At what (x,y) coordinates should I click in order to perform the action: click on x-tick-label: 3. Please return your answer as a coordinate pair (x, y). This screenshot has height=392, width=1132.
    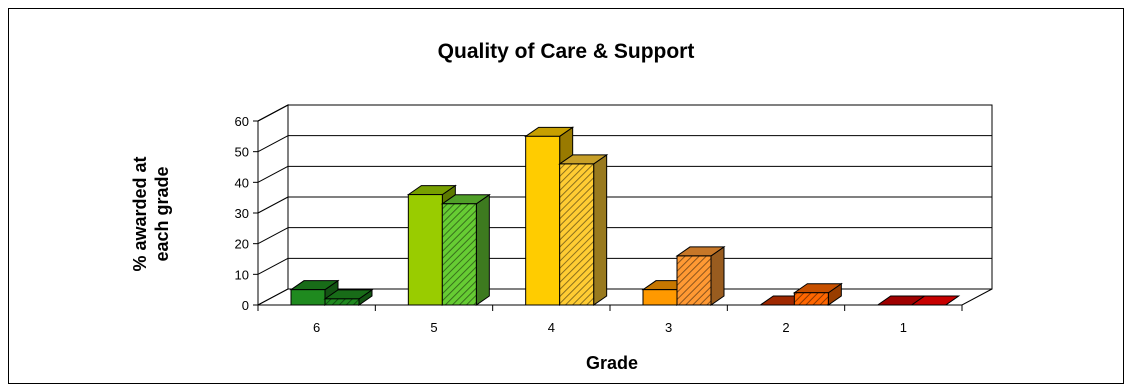
    Looking at the image, I should click on (668, 327).